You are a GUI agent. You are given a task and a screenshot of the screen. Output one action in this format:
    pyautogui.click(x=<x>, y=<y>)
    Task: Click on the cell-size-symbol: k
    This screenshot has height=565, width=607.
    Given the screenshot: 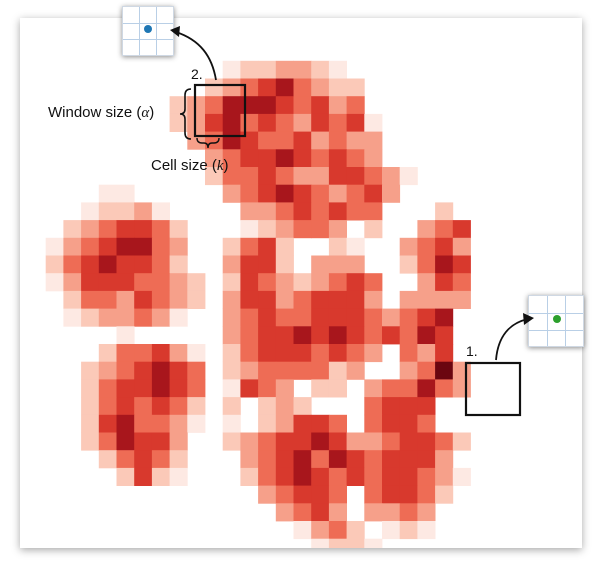 What is the action you would take?
    pyautogui.click(x=220, y=166)
    